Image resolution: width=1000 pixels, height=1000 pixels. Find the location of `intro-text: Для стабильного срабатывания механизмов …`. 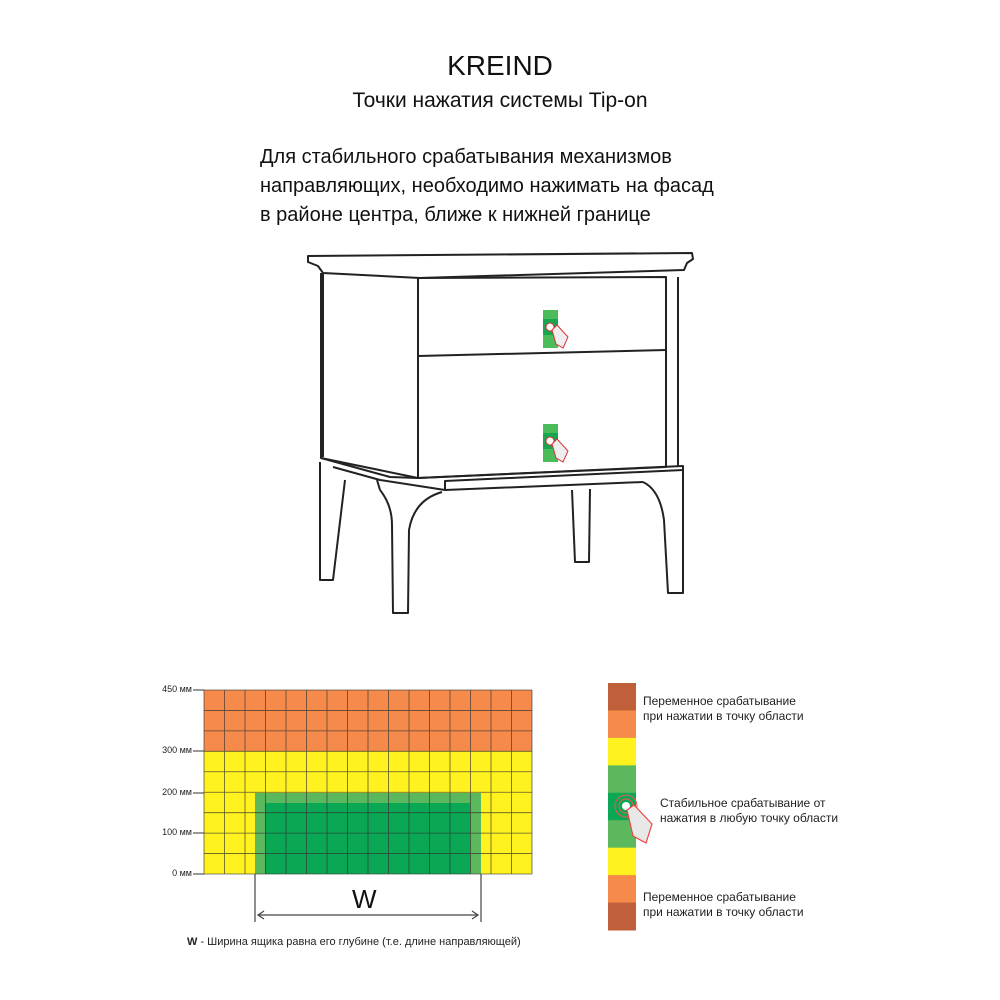

intro-text: Для стабильного срабатывания механизмов … is located at coordinates (487, 186).